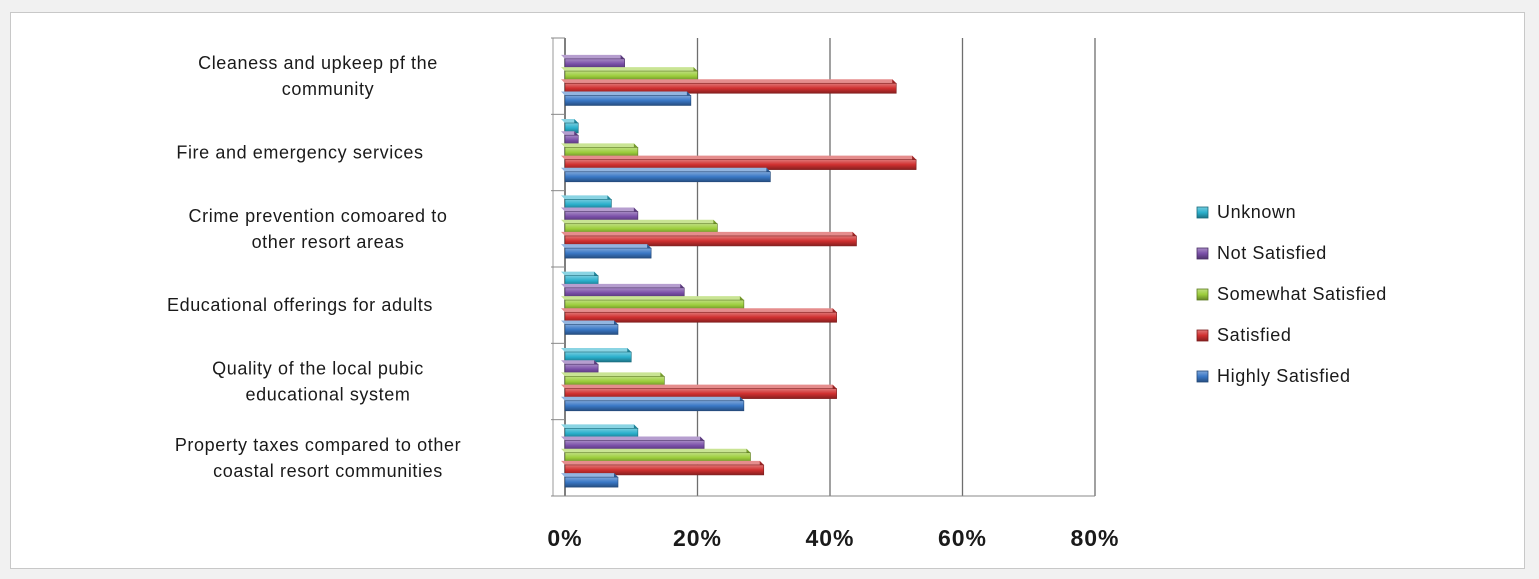 The image size is (1539, 579). I want to click on legend-label-unknown: Unknown, so click(1256, 212).